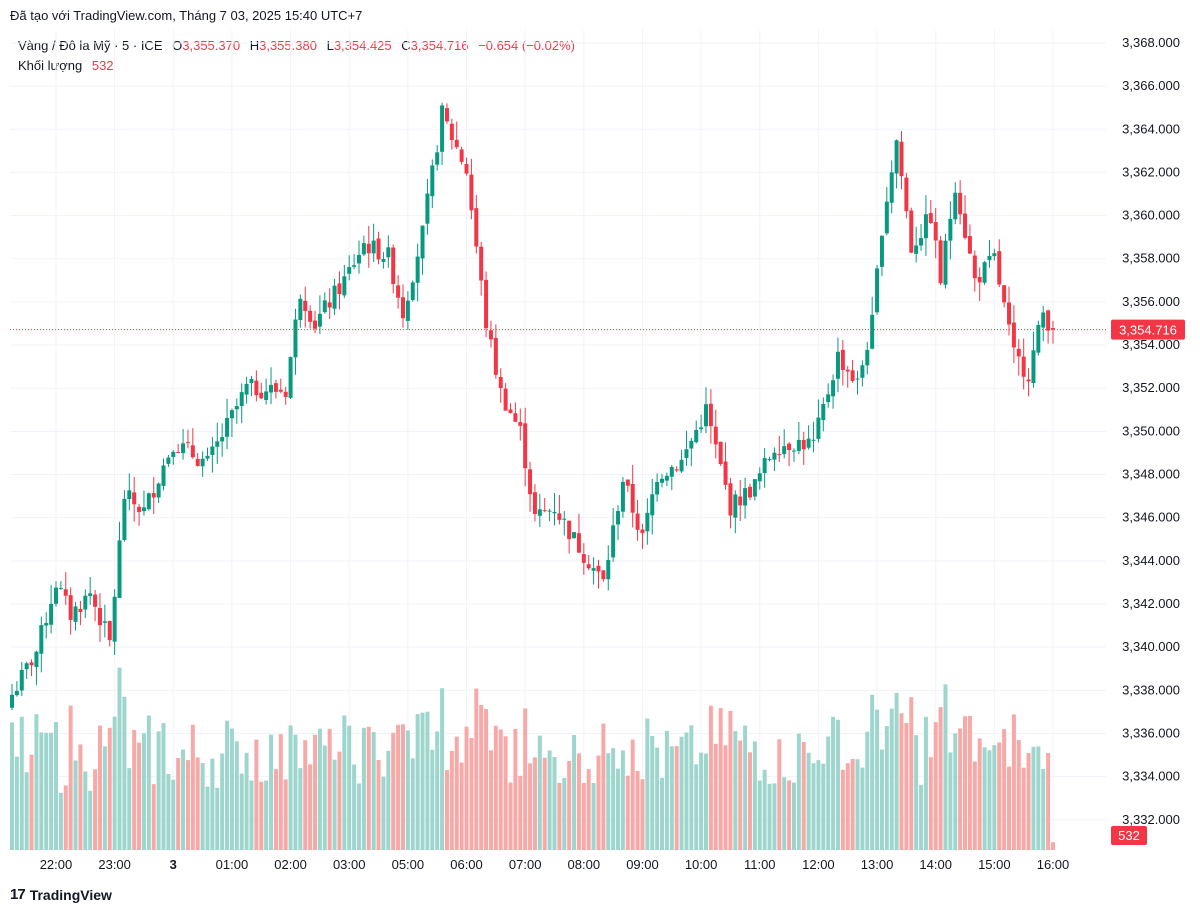 This screenshot has width=1200, height=913. Describe the element at coordinates (1151, 689) in the screenshot. I see `y-tick-label: 3,338.000` at that location.